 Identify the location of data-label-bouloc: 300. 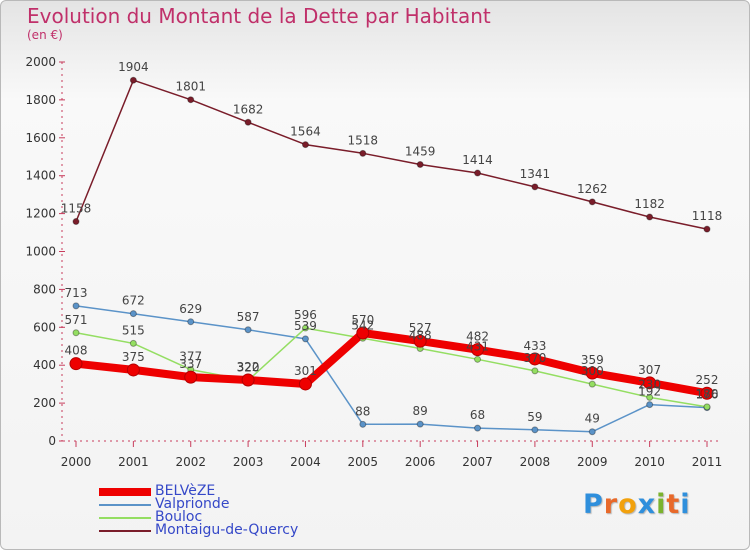
(592, 371).